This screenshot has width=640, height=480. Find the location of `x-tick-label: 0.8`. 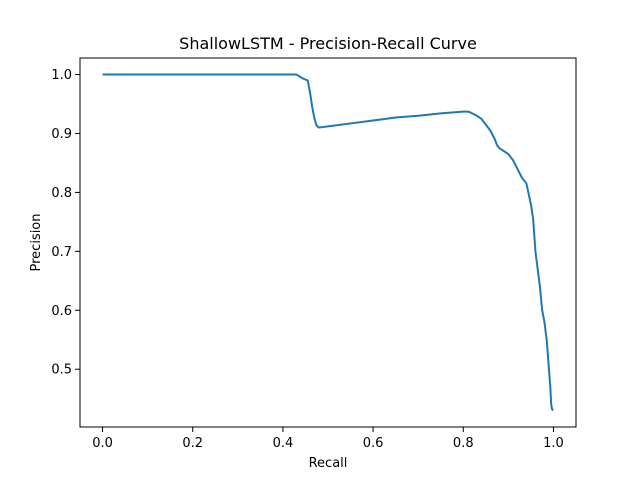

x-tick-label: 0.8 is located at coordinates (463, 443).